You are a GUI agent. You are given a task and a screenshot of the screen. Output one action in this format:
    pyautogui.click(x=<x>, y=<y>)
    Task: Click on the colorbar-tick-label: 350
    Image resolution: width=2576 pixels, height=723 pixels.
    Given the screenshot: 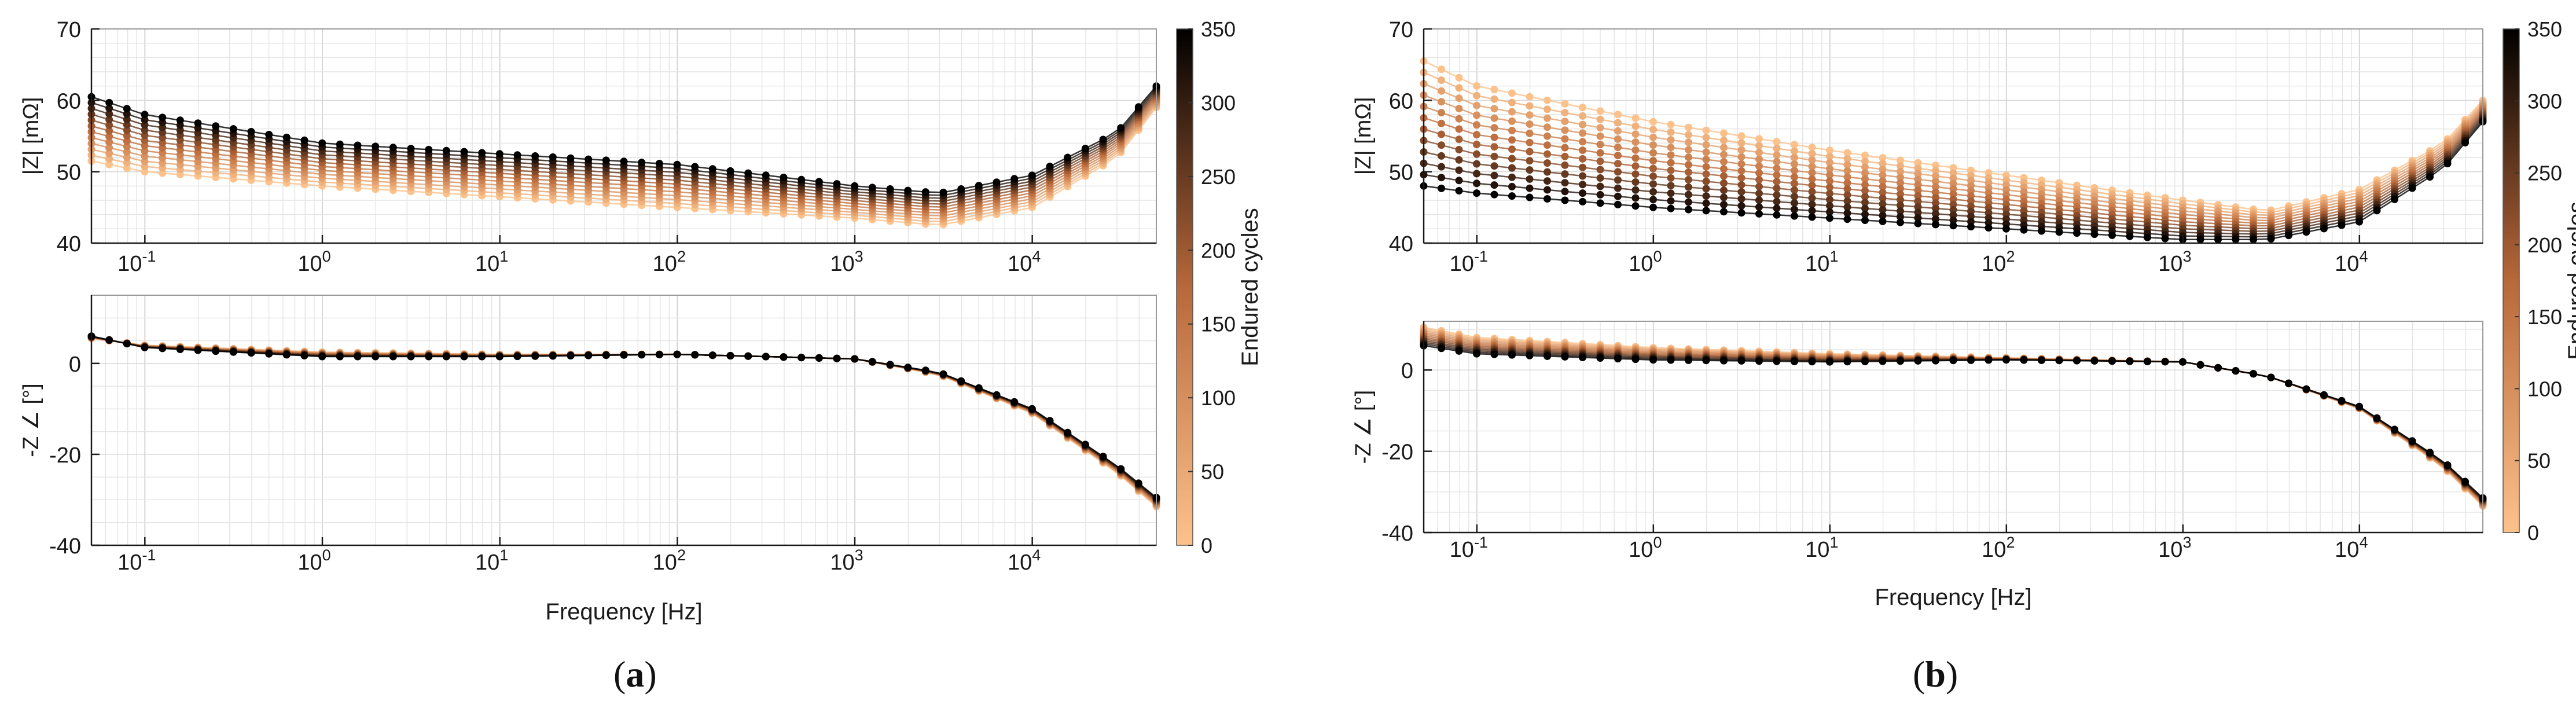 What is the action you would take?
    pyautogui.click(x=2544, y=29)
    